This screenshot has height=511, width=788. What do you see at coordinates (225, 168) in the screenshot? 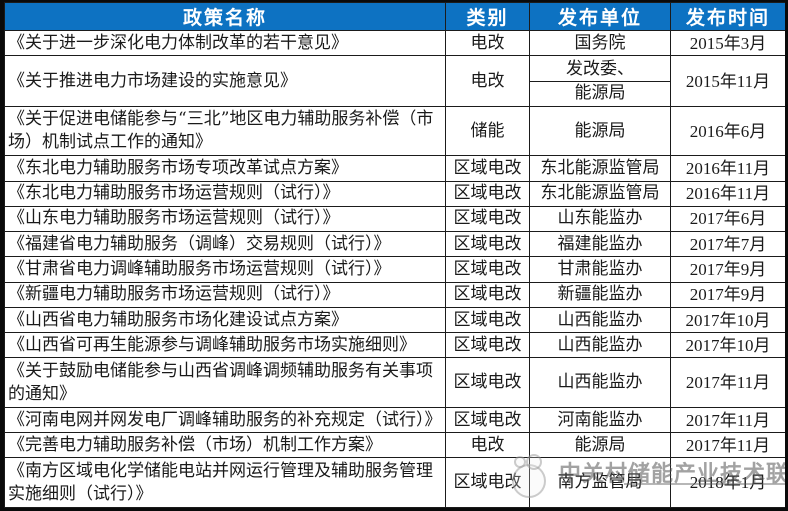
I see `policy-name-cell: 《东北电力辅助服务市场专项改革试点方案》` at bounding box center [225, 168].